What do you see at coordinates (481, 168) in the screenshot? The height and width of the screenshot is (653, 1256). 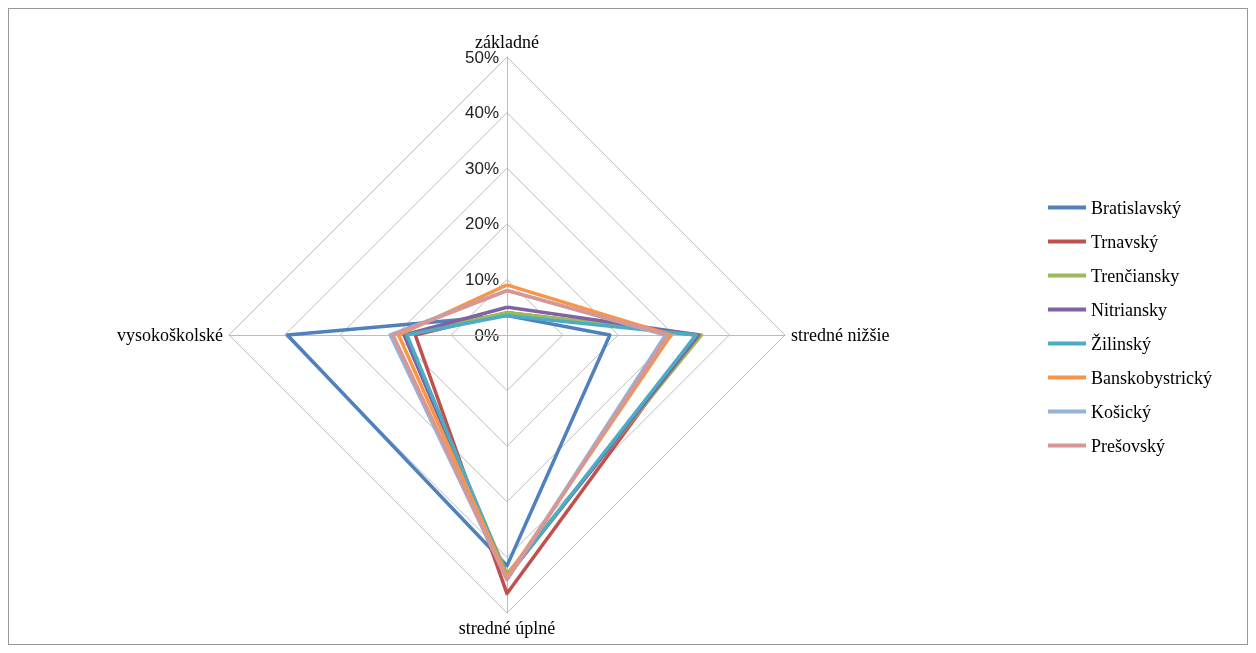 I see `y-tick-label: 30%` at bounding box center [481, 168].